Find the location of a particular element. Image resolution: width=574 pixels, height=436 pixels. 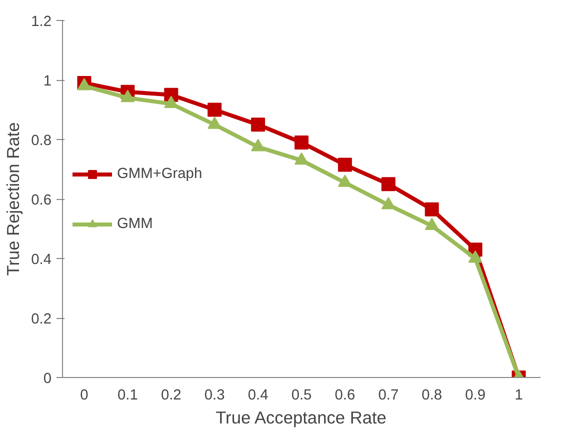

y-tick-label: 0.2 is located at coordinates (41, 320).